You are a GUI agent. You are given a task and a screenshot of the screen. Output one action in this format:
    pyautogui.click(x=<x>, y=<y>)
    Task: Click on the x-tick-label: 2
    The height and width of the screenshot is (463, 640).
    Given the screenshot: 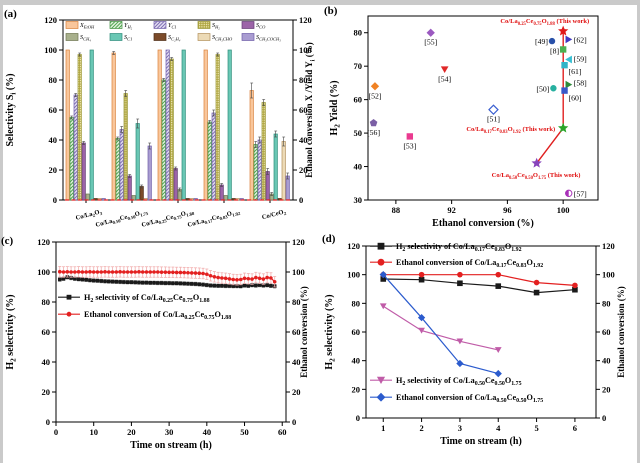 What is the action you would take?
    pyautogui.click(x=421, y=428)
    